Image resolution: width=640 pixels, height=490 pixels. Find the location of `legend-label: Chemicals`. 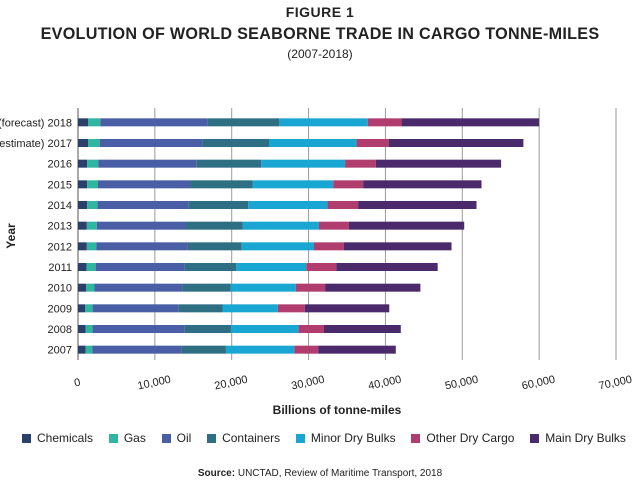

legend-label: Chemicals is located at coordinates (65, 438).